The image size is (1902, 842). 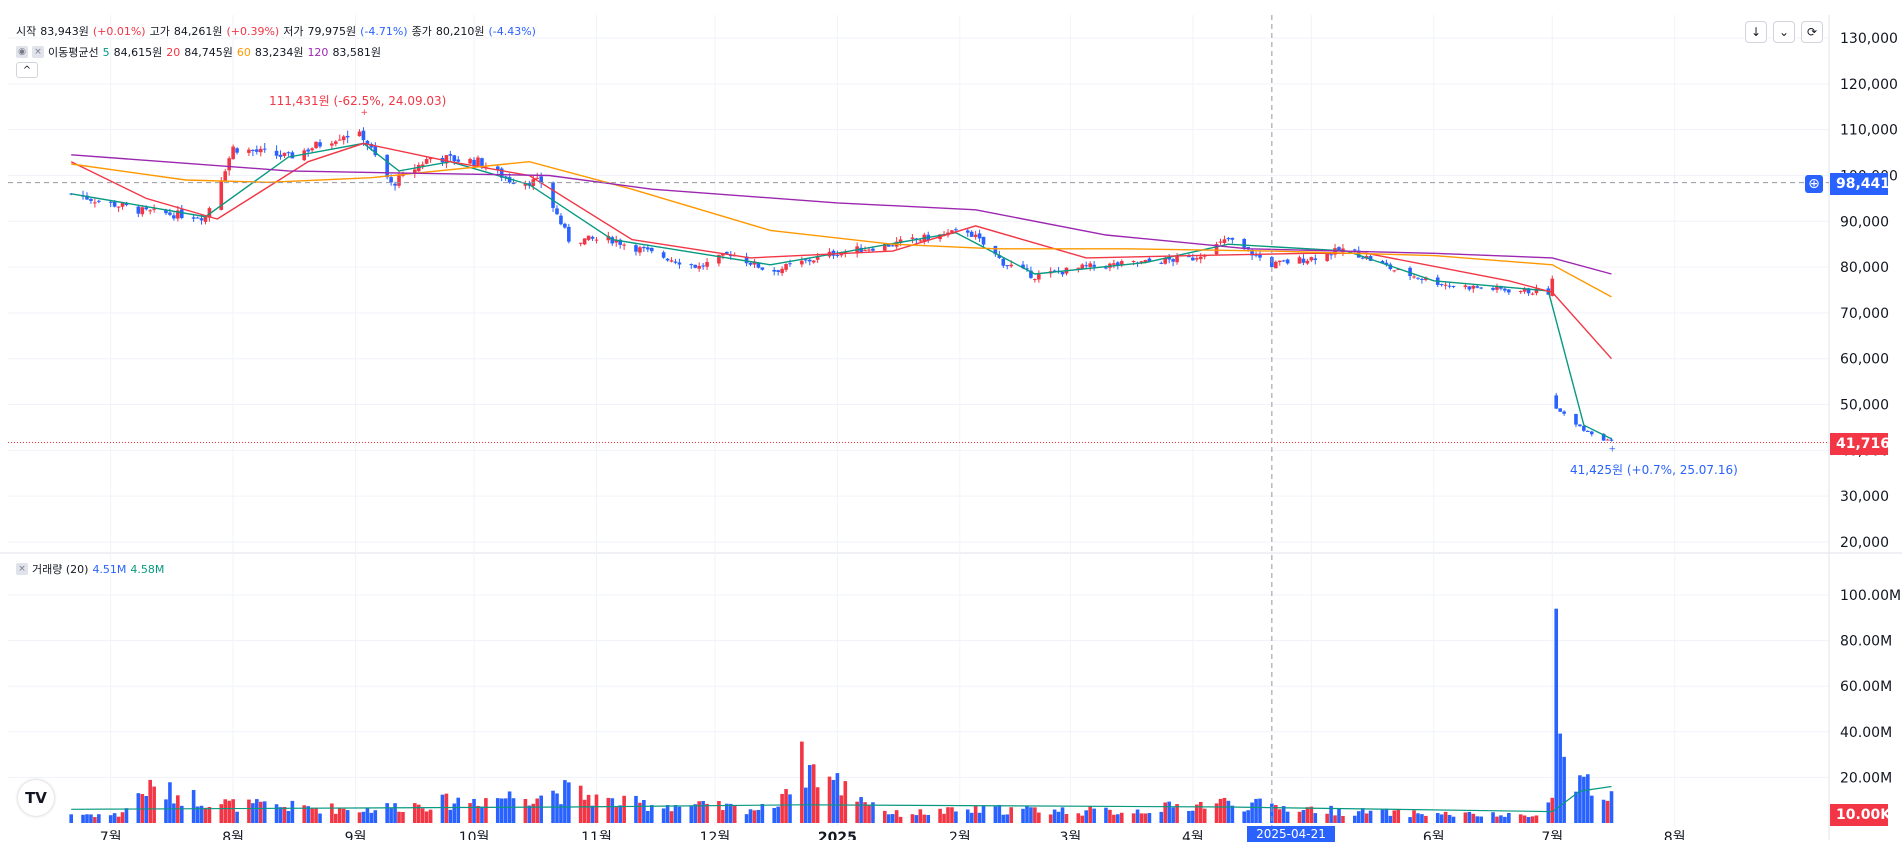 I want to click on tradingview-logo-icon: TV, so click(x=36, y=798).